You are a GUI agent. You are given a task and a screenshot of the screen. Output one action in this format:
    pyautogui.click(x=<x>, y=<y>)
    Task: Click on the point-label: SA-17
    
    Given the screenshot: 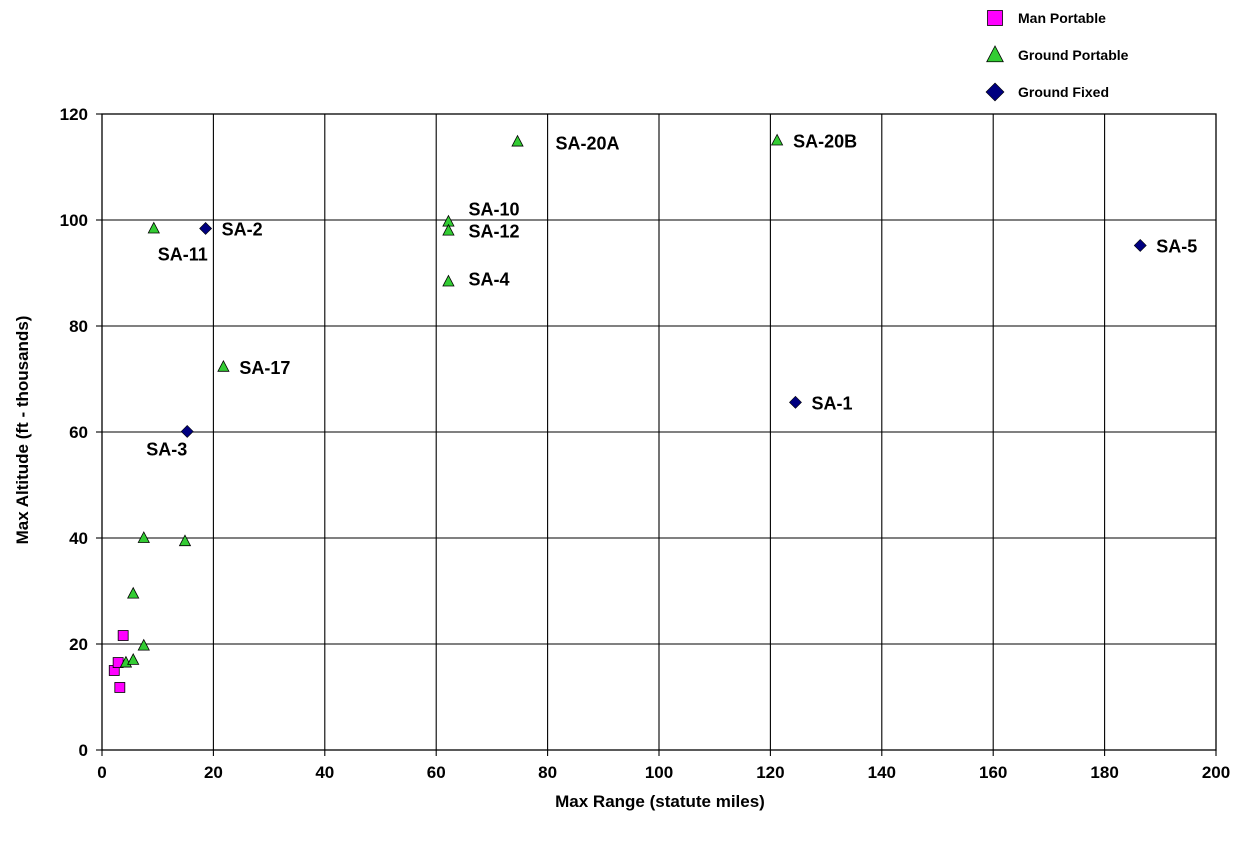 What is the action you would take?
    pyautogui.click(x=264, y=368)
    